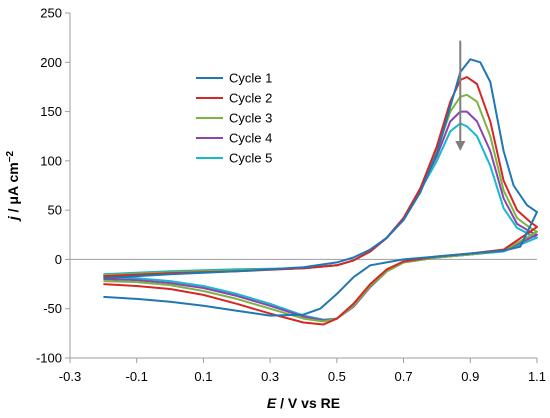 This screenshot has width=550, height=418. Describe the element at coordinates (337, 376) in the screenshot. I see `x-tick-label: 0.5` at that location.